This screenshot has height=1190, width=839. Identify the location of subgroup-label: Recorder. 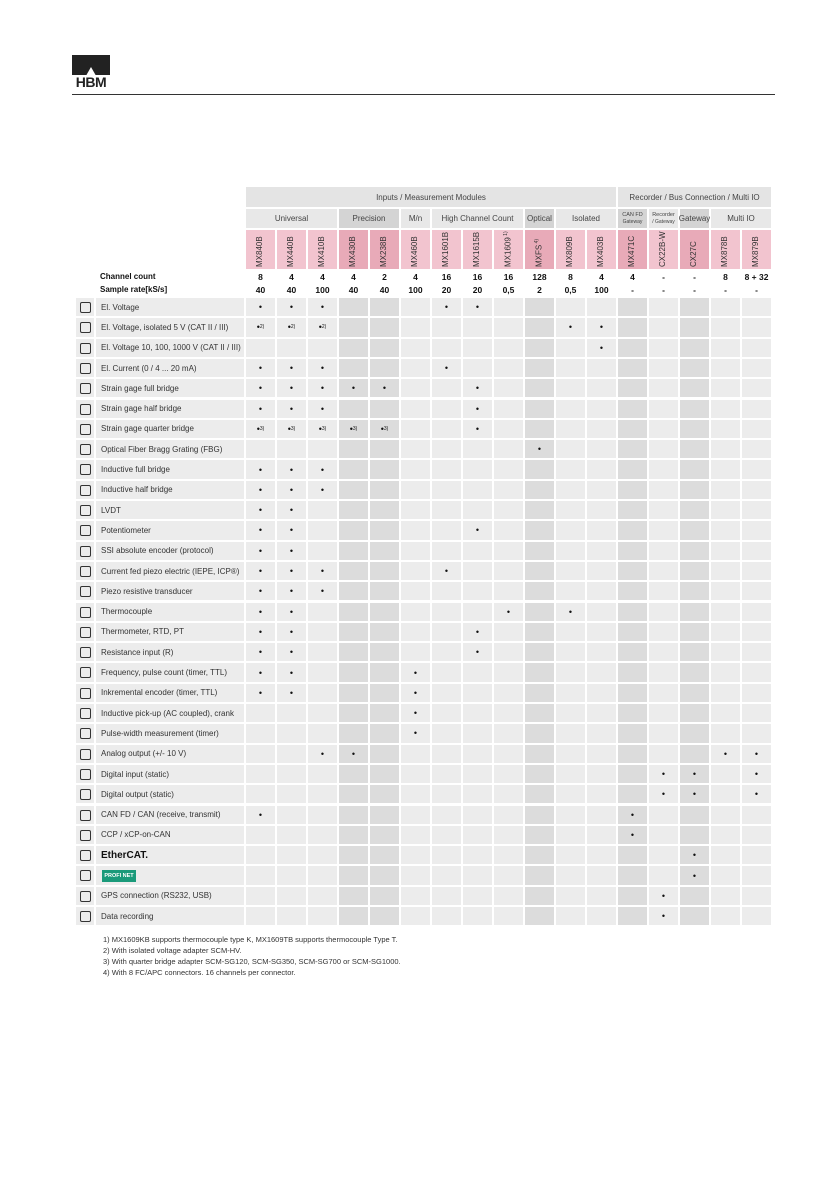
(663, 214).